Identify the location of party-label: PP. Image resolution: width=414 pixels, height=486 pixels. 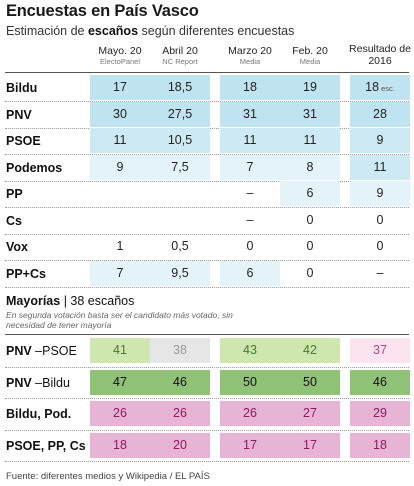
(14, 194).